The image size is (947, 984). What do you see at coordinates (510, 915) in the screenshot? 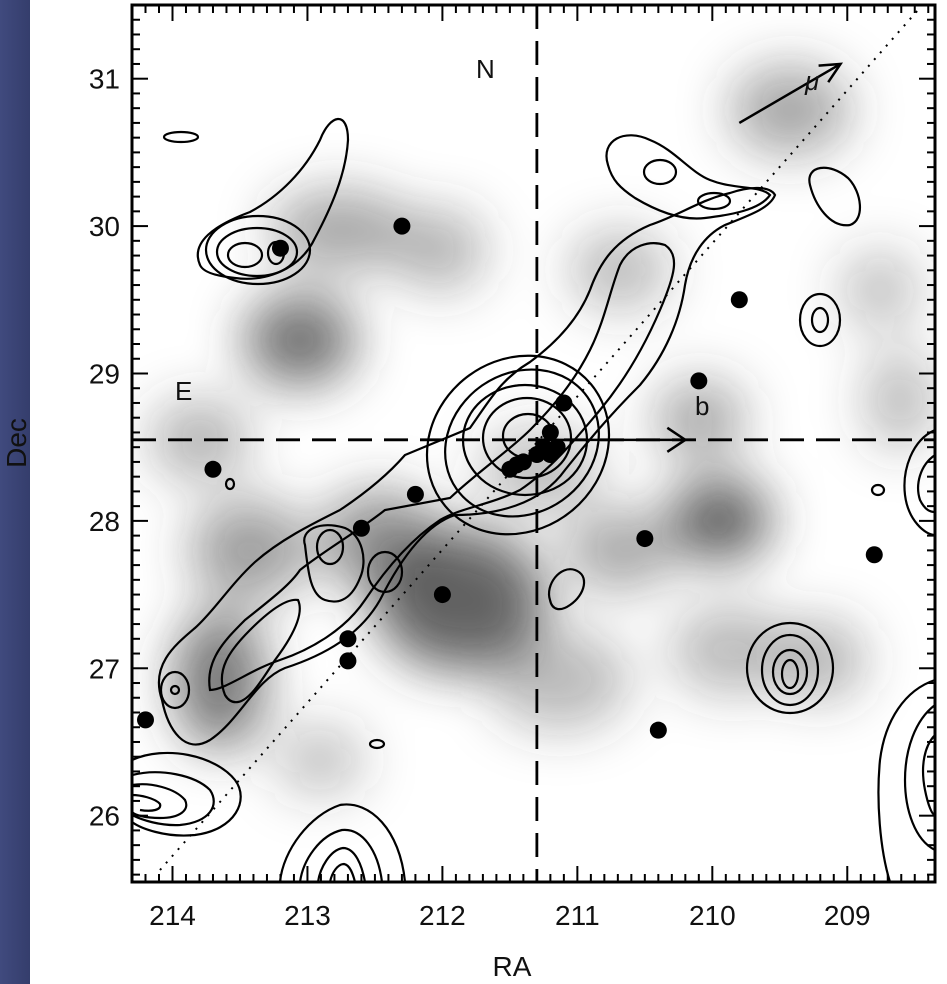
I see `x-axis-tick-labels: 214 213 212 211 210 209` at bounding box center [510, 915].